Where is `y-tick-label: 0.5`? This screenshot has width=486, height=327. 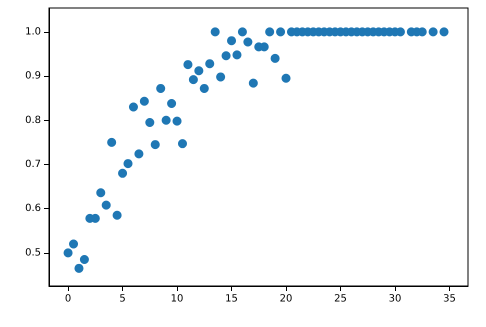
y-tick-label: 0.5 is located at coordinates (33, 252).